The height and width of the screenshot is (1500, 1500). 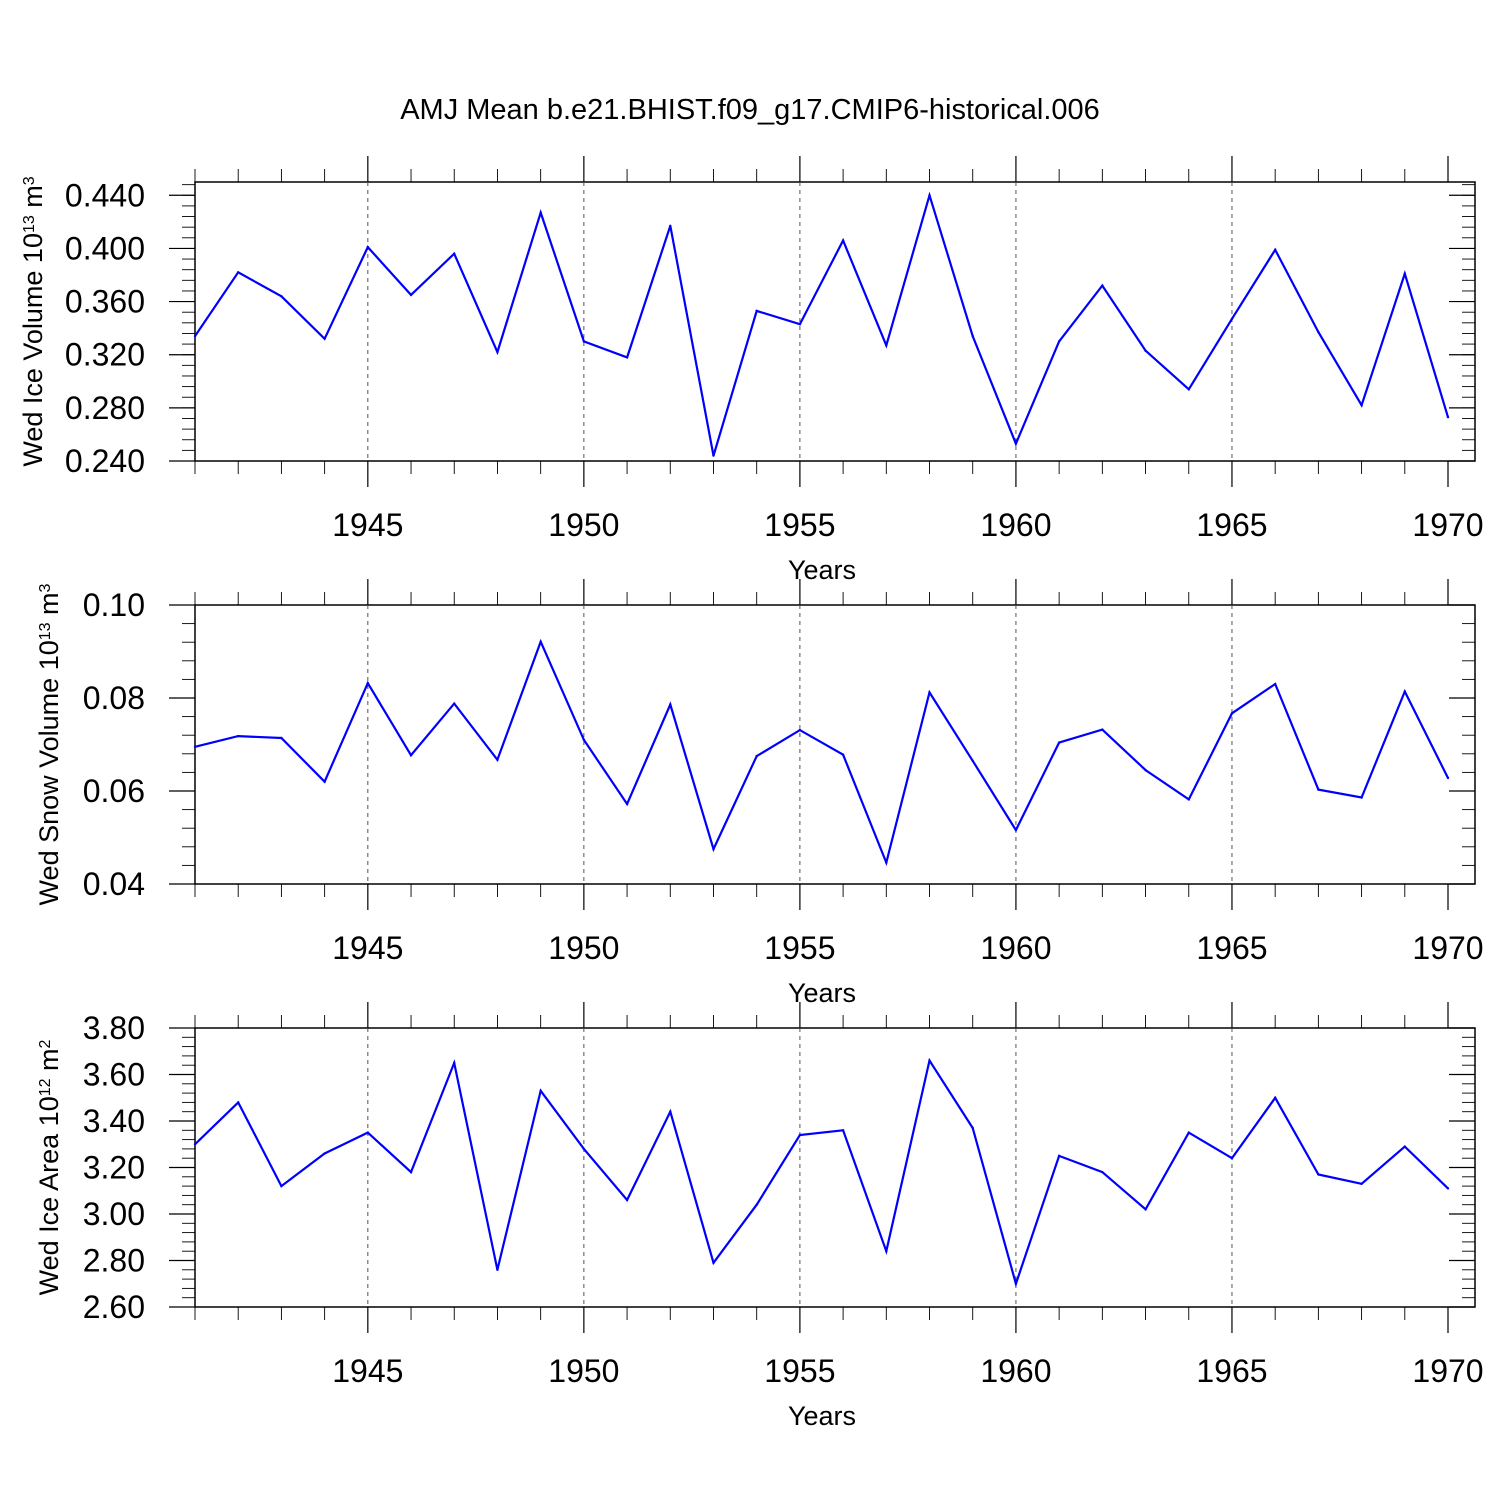 What do you see at coordinates (114, 1168) in the screenshot?
I see `y-tick-label: 3.20` at bounding box center [114, 1168].